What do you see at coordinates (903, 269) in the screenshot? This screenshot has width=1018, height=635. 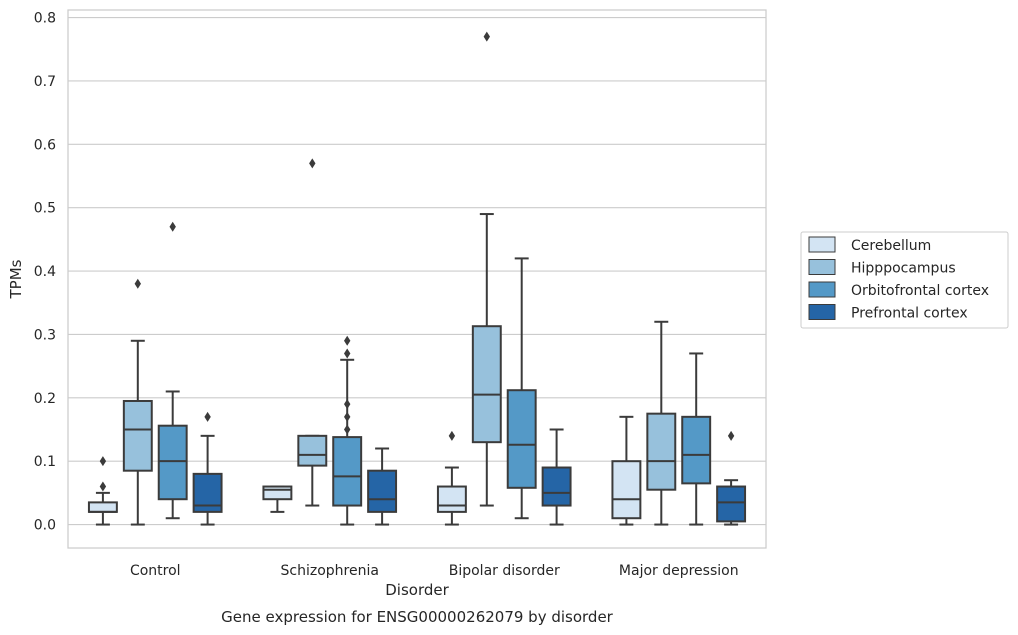 I see `legend-label: Hipppocampus` at bounding box center [903, 269].